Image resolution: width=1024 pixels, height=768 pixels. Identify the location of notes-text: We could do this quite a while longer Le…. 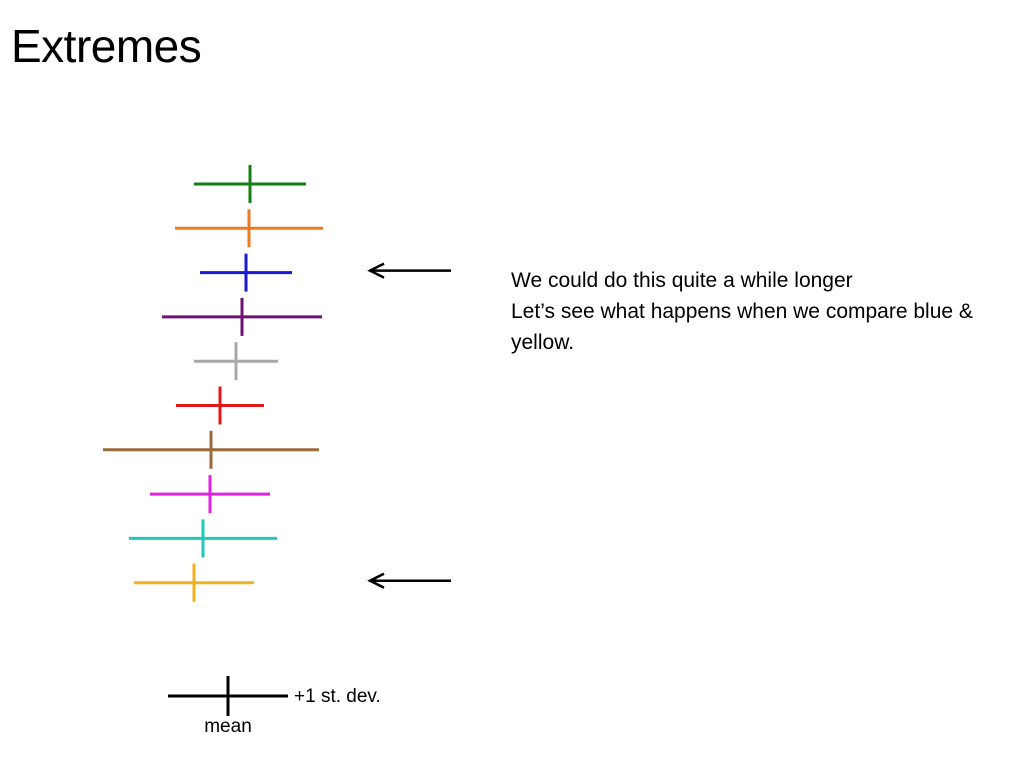
(751, 311).